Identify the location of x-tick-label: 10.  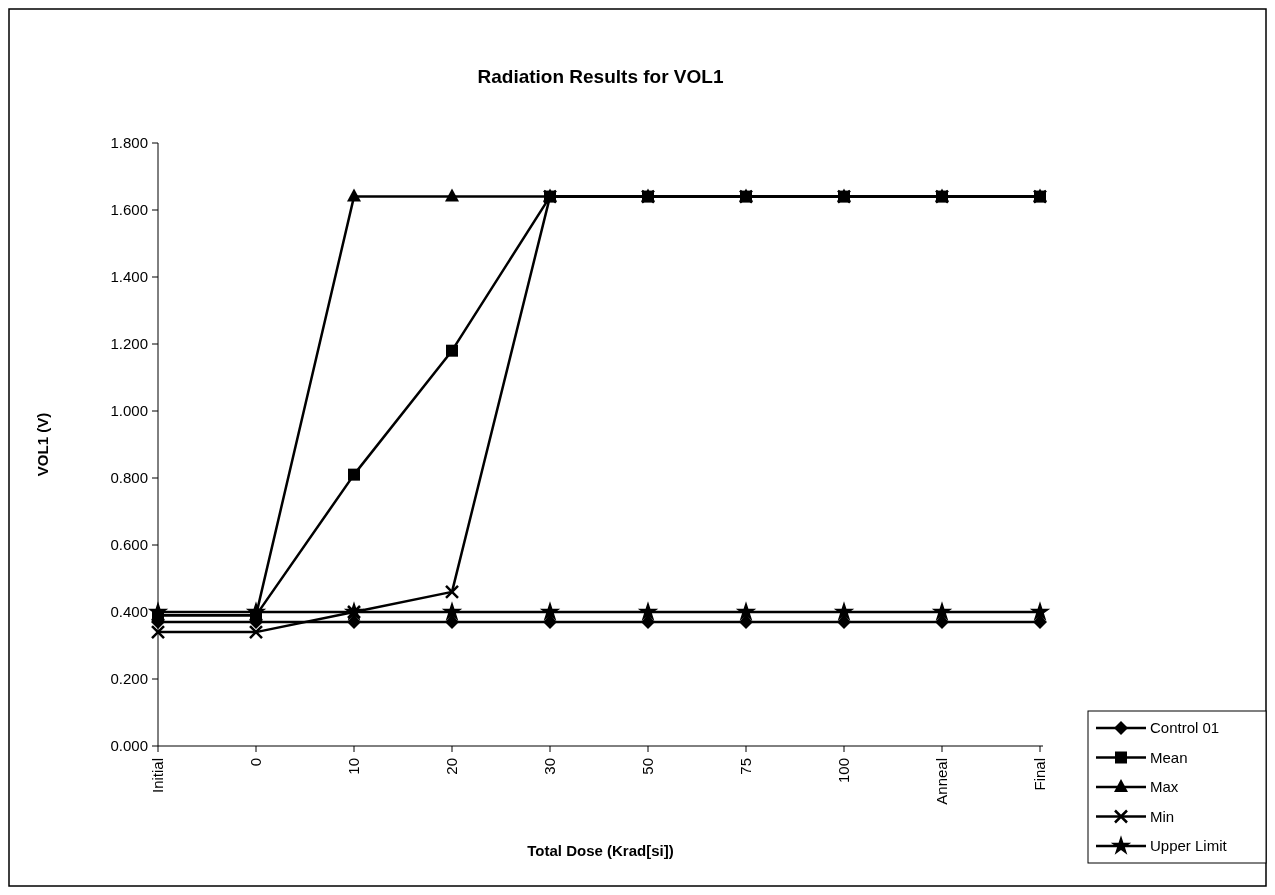
(353, 766).